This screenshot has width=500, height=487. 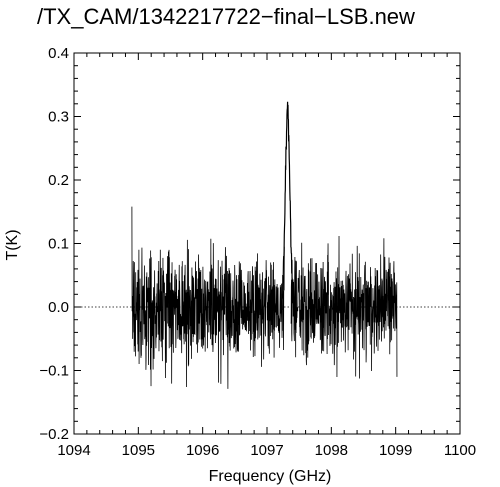 What do you see at coordinates (54, 371) in the screenshot?
I see `y-tick-label: −0.1` at bounding box center [54, 371].